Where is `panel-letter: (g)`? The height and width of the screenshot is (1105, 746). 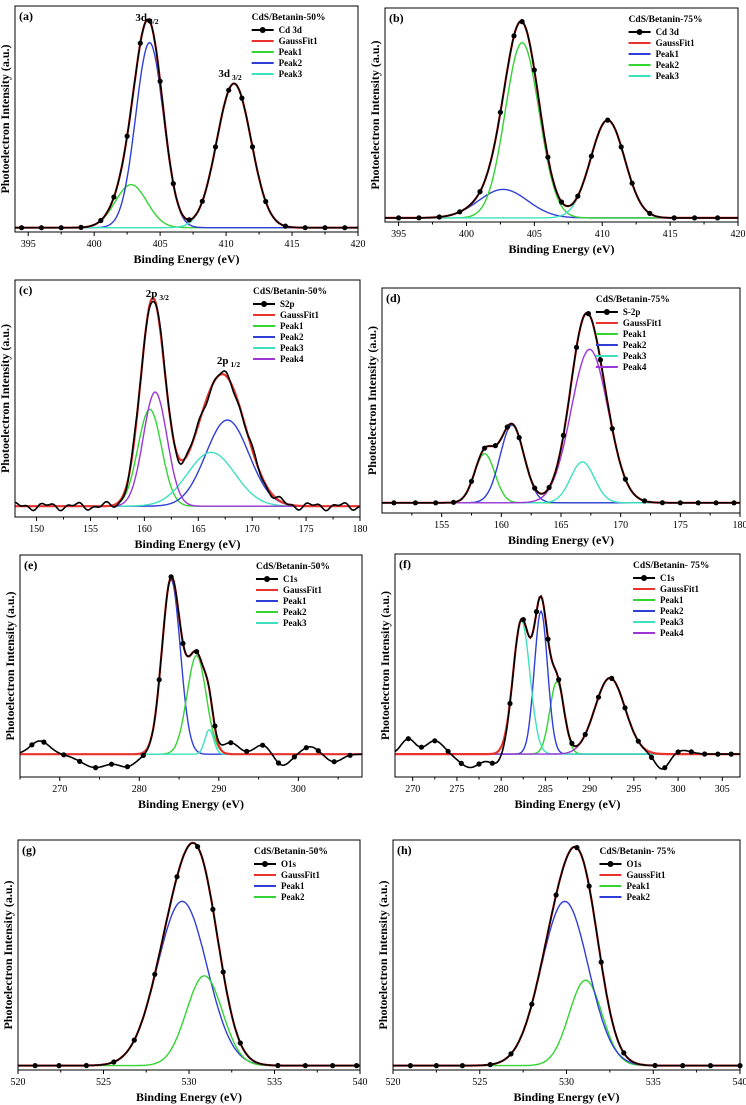 panel-letter: (g) is located at coordinates (29, 850).